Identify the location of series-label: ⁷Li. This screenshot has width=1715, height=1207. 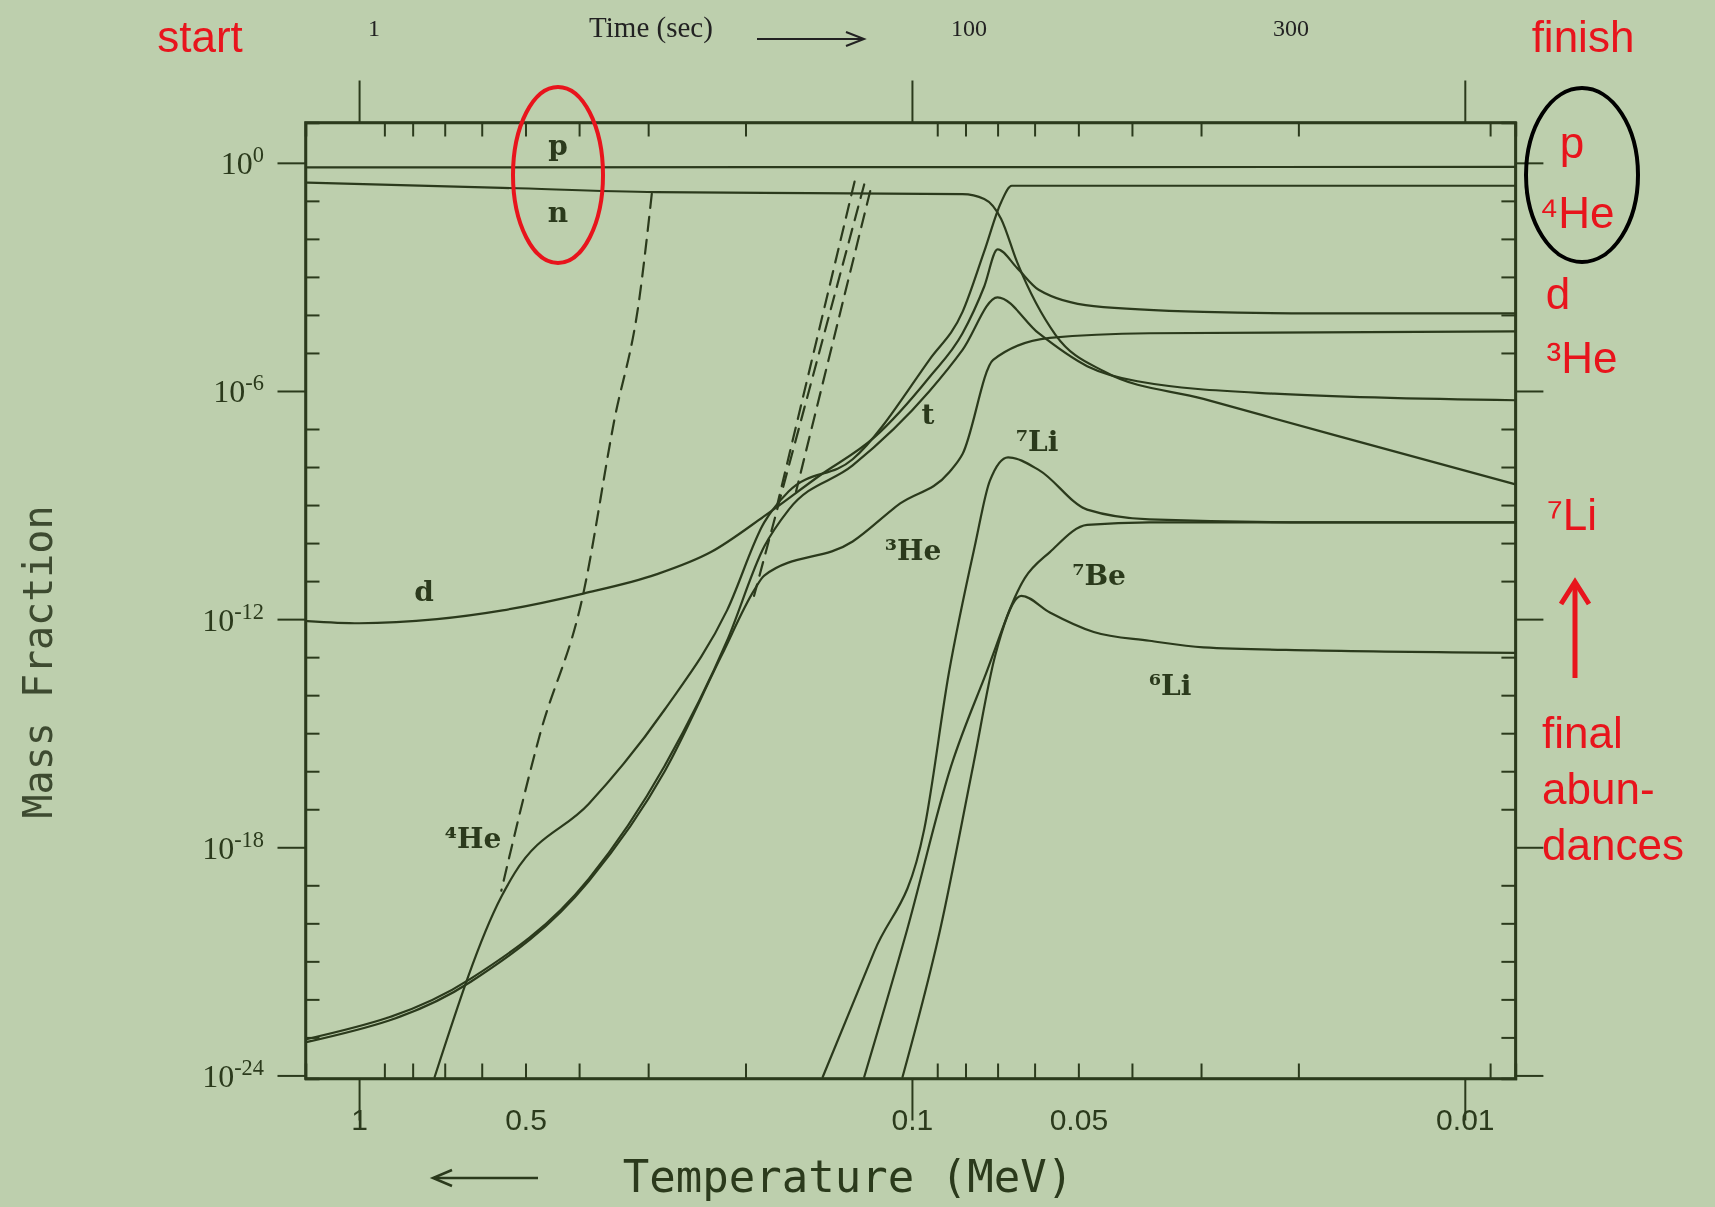
(1037, 441).